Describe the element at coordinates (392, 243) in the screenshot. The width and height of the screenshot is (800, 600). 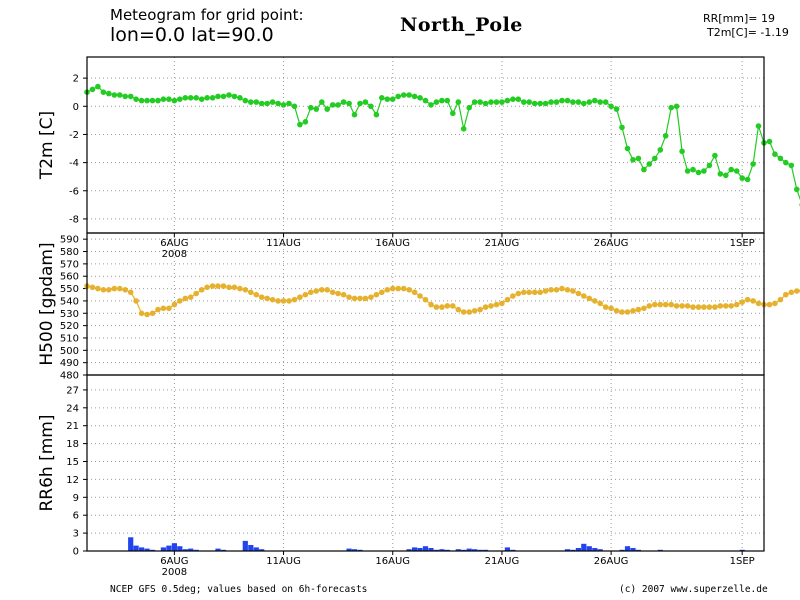
I see `x-tick-label: 16AUG` at that location.